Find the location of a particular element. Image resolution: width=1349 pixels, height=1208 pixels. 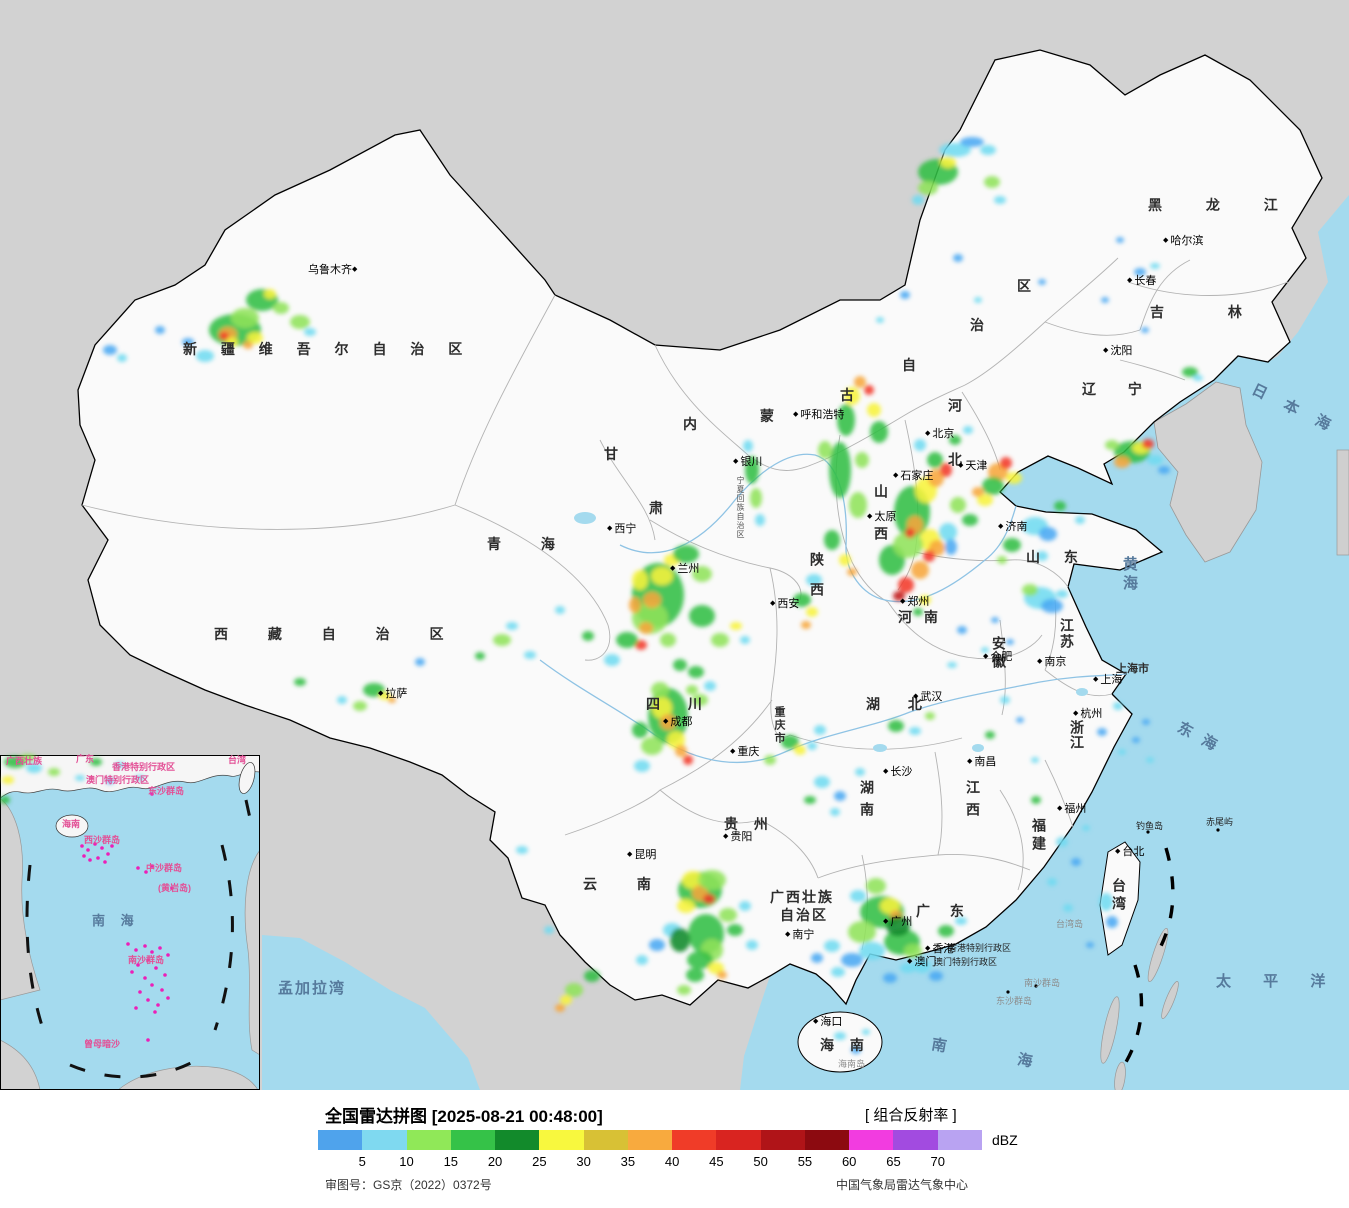

colorbar-tick: 50 is located at coordinates (760, 1161).